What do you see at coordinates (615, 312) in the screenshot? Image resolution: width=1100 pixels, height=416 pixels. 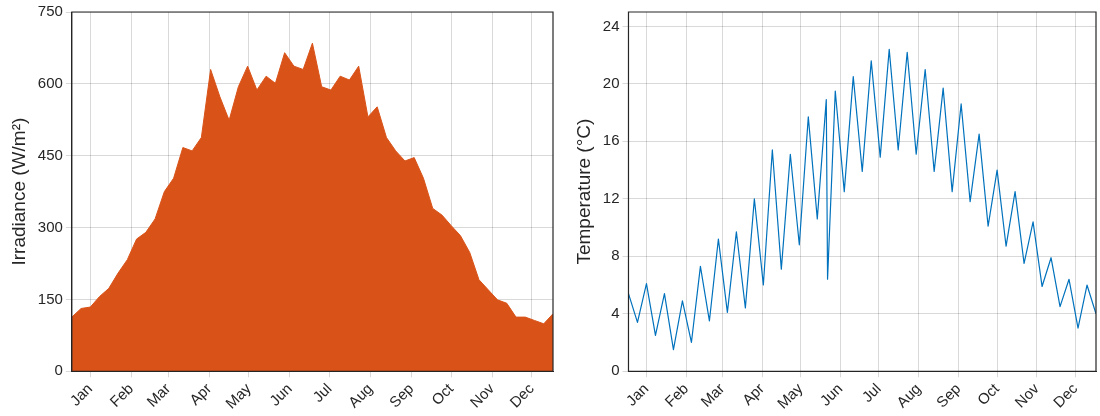 I see `y-tick-label: 4` at bounding box center [615, 312].